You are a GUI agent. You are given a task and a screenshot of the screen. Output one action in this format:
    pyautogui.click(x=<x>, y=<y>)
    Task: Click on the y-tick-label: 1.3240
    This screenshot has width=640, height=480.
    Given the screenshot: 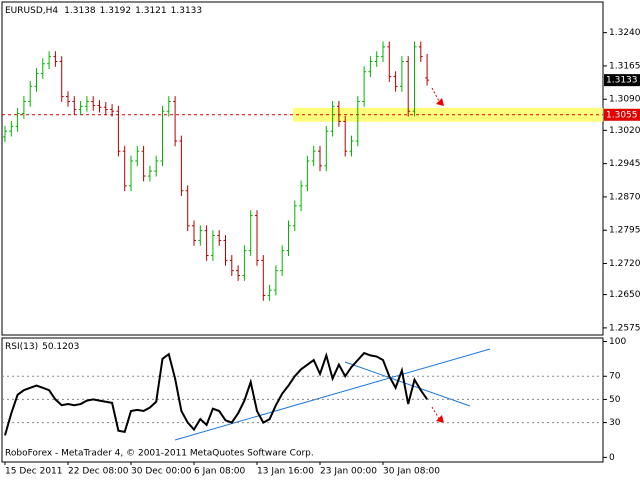 What is the action you would take?
    pyautogui.click(x=624, y=33)
    